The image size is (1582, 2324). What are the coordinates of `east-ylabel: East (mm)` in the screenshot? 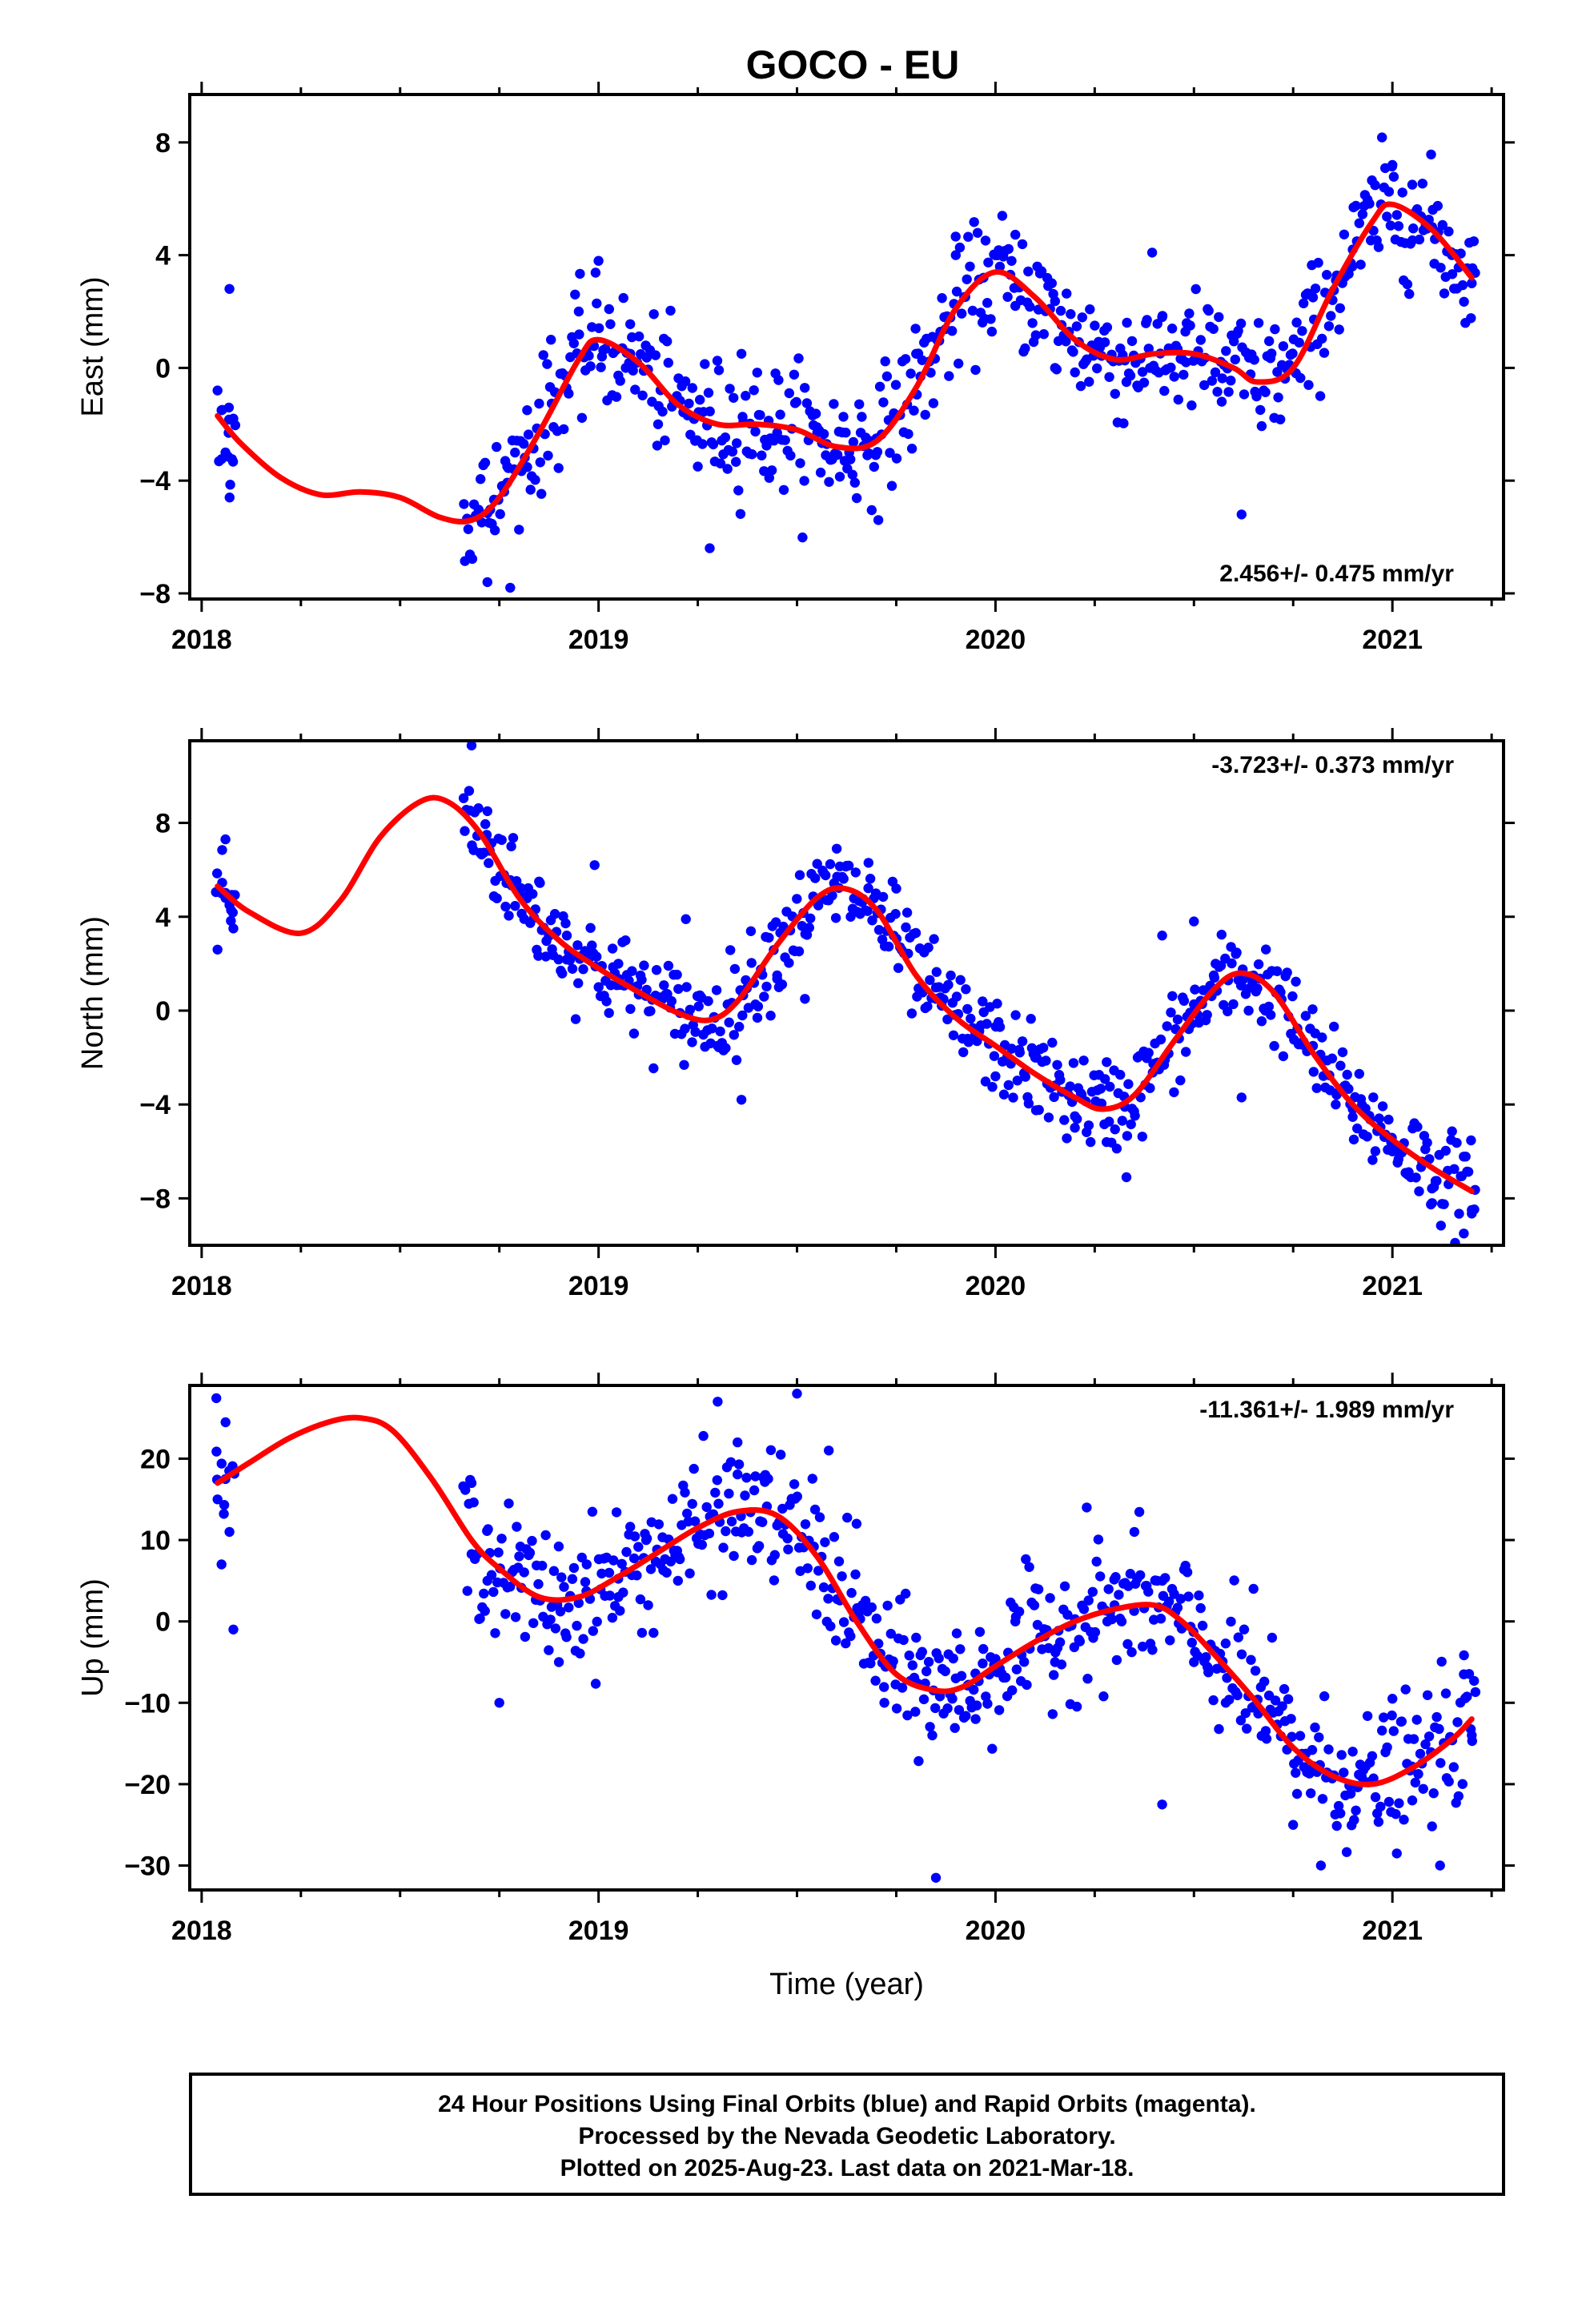 It's located at (93, 346).